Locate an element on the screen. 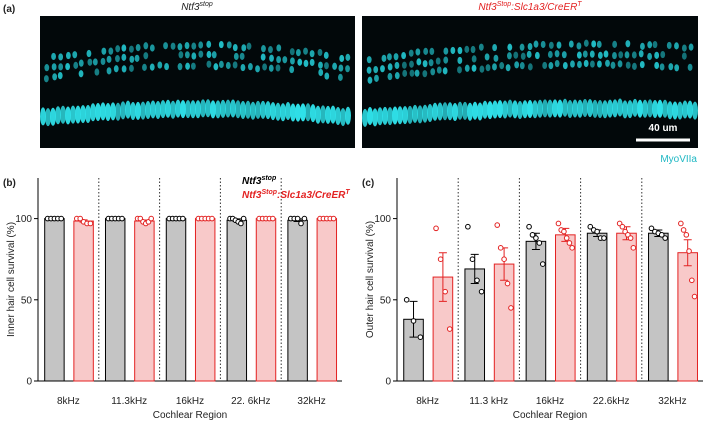 The height and width of the screenshot is (422, 709). error-bar is located at coordinates (442, 277).